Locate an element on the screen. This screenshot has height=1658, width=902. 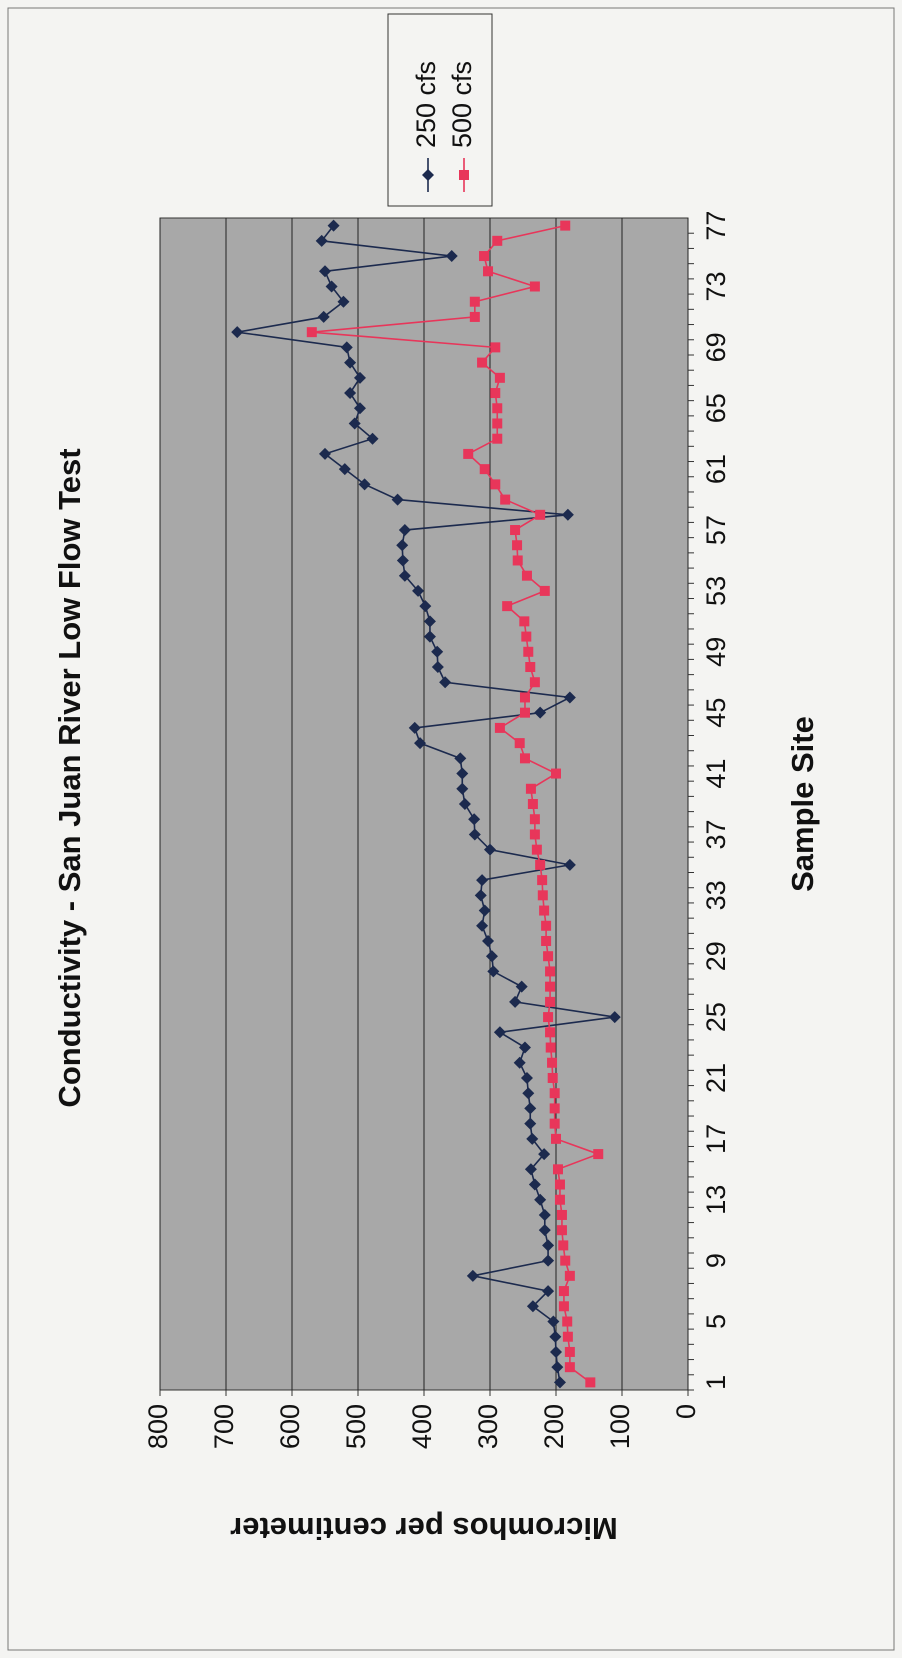
y-tick-label: 300 is located at coordinates (488, 1426).